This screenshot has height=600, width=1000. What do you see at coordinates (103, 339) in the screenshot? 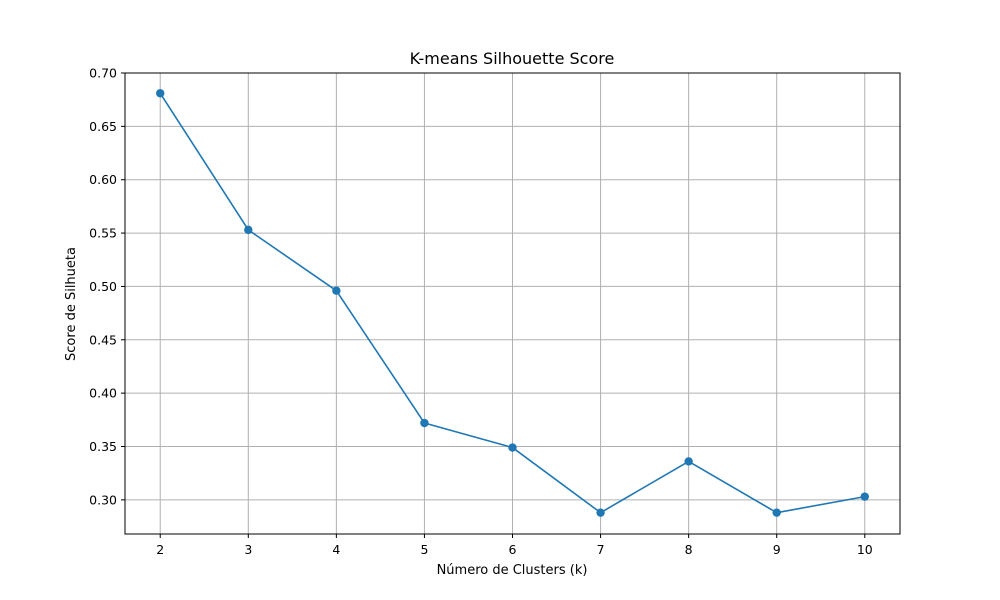
I see `y-tick-label: 0.45` at bounding box center [103, 339].